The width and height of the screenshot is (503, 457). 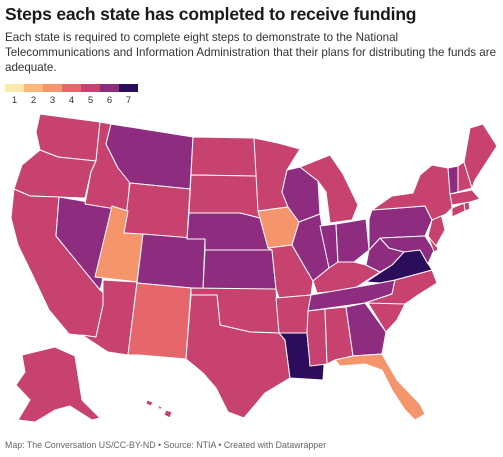 I want to click on legend-label-3: 3, so click(x=52, y=100).